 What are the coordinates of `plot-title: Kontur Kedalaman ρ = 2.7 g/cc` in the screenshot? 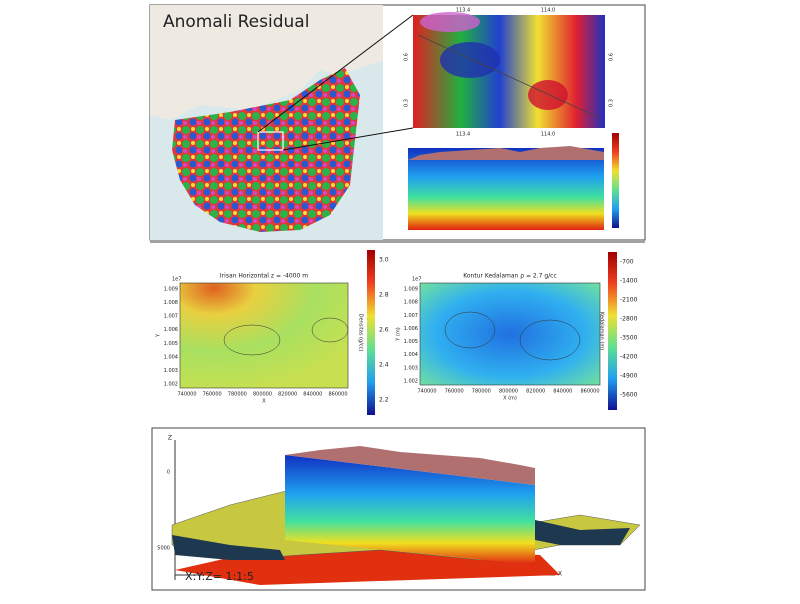 It's located at (510, 276).